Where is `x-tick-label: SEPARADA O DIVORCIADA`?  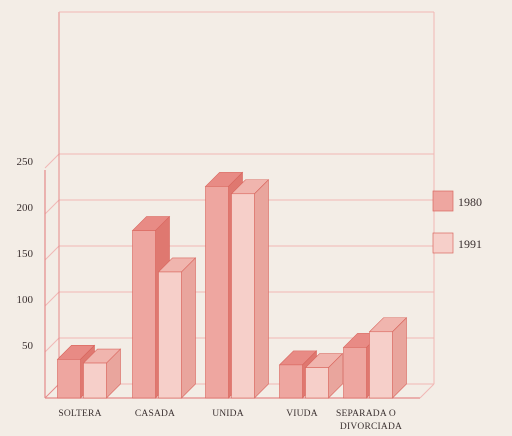 x-tick-label: SEPARADA O DIVORCIADA is located at coordinates (369, 420).